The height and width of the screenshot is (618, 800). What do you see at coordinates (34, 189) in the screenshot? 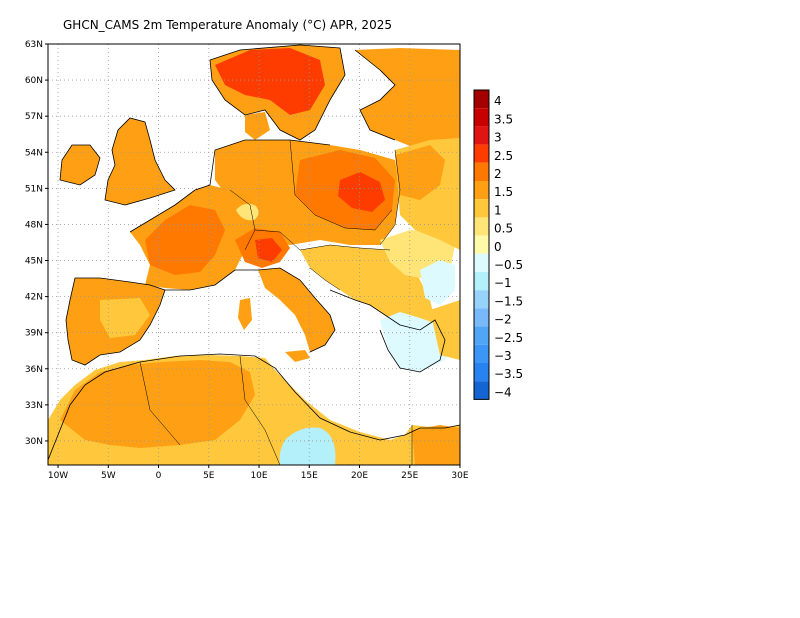
I see `lat-label: 51N` at bounding box center [34, 189].